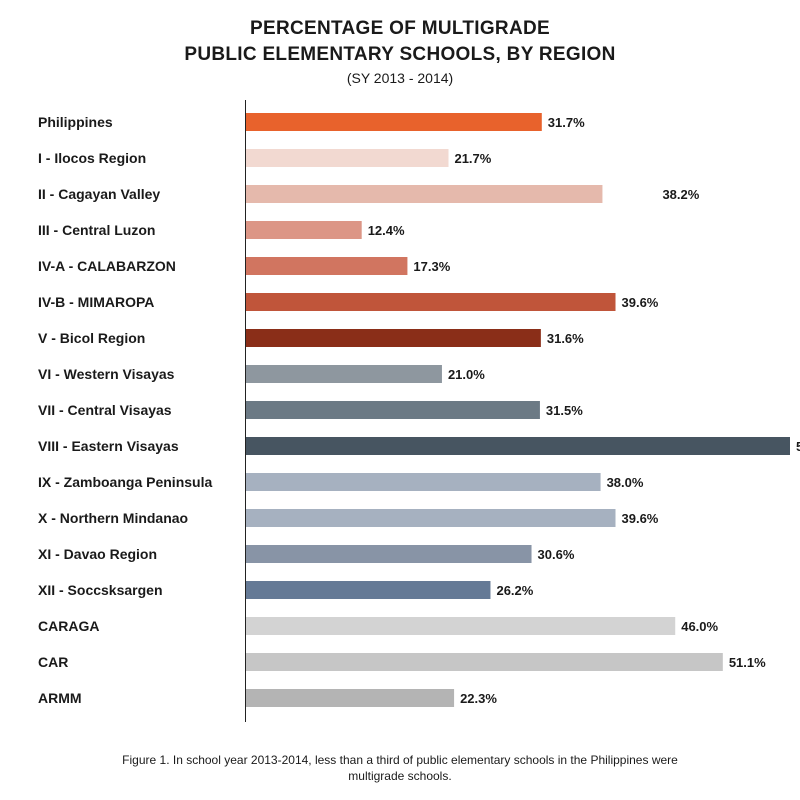  I want to click on category-label: II - Cagayan Valley, so click(99, 194).